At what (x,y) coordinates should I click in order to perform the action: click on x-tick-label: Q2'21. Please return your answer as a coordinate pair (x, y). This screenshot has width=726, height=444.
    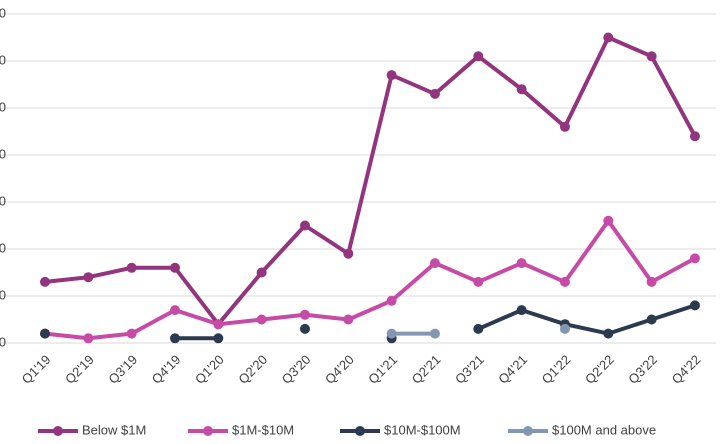
    Looking at the image, I should click on (426, 369).